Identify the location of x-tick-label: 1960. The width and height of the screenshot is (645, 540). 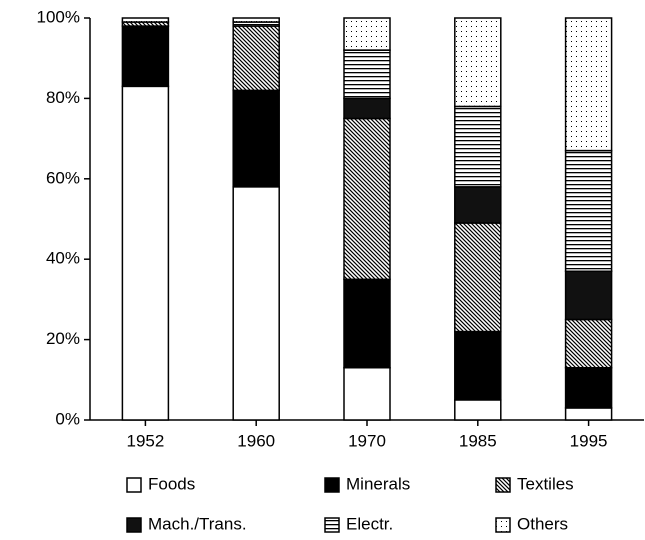
(256, 440).